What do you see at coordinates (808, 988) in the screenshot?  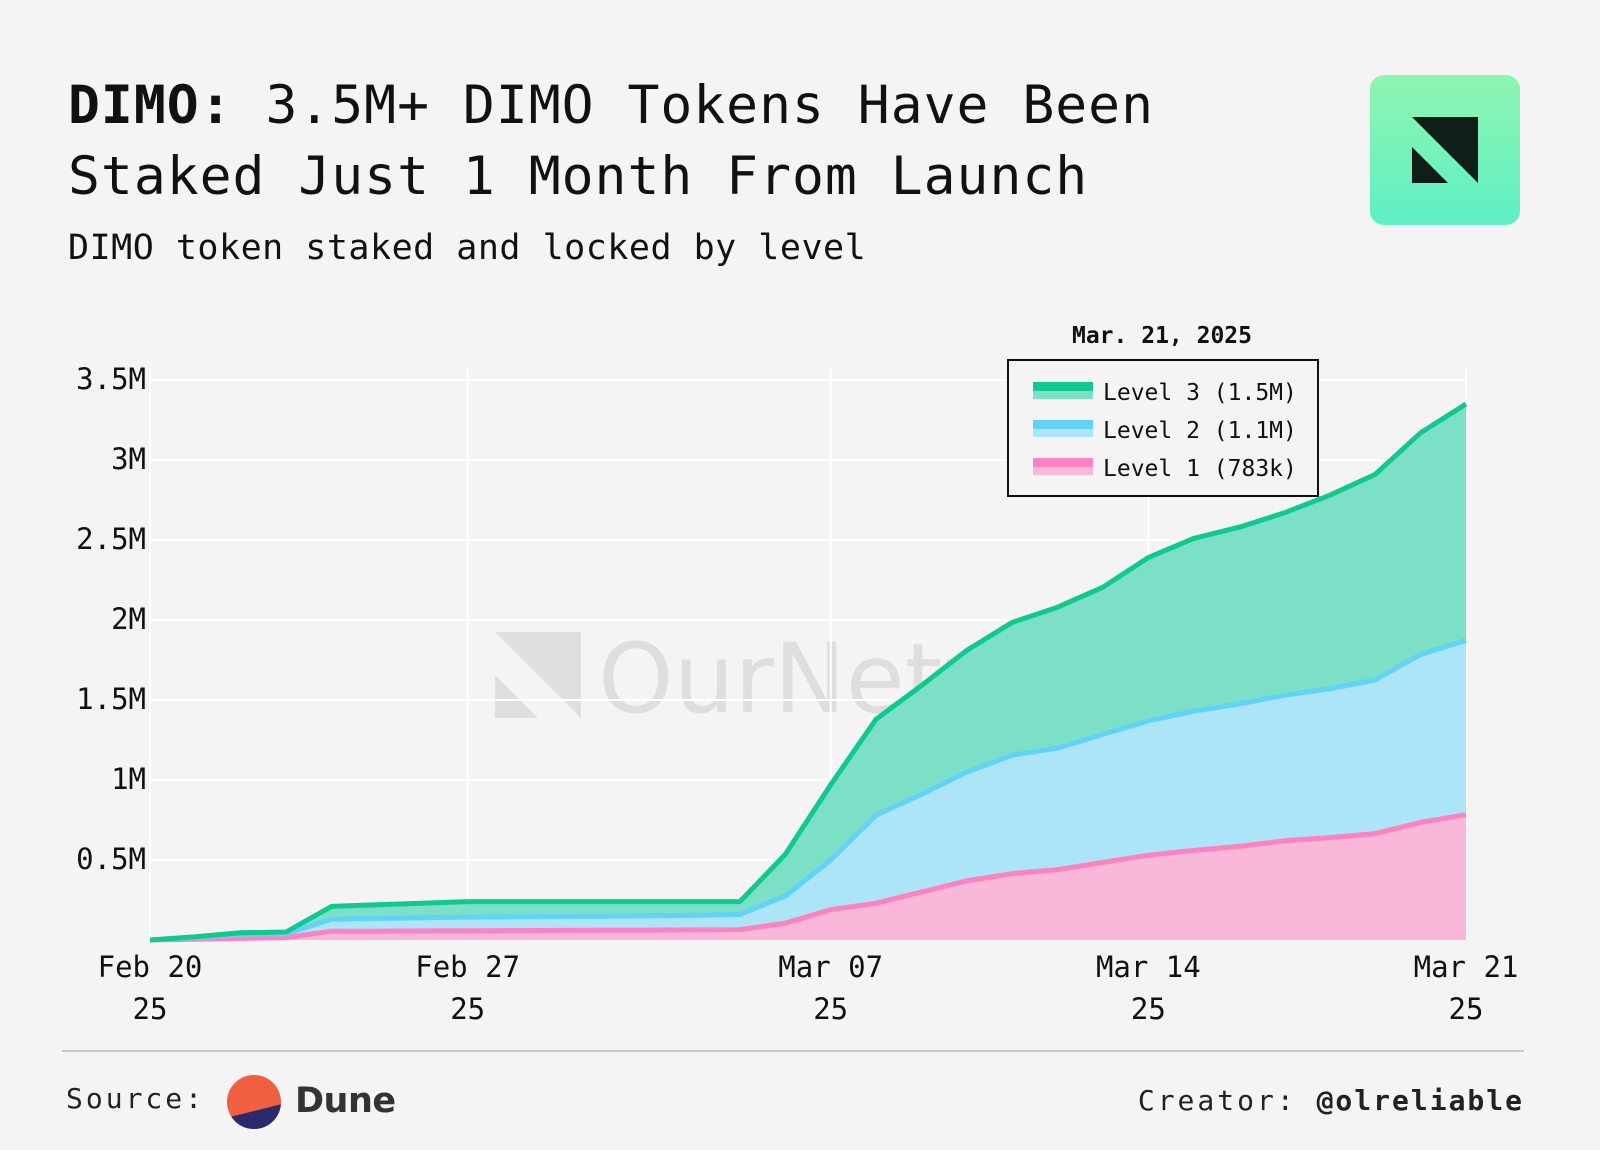 I see `x-axis: Feb 20 25 Feb 27 25 Mar 07 25 Mar 14 25 Mar 21 25` at bounding box center [808, 988].